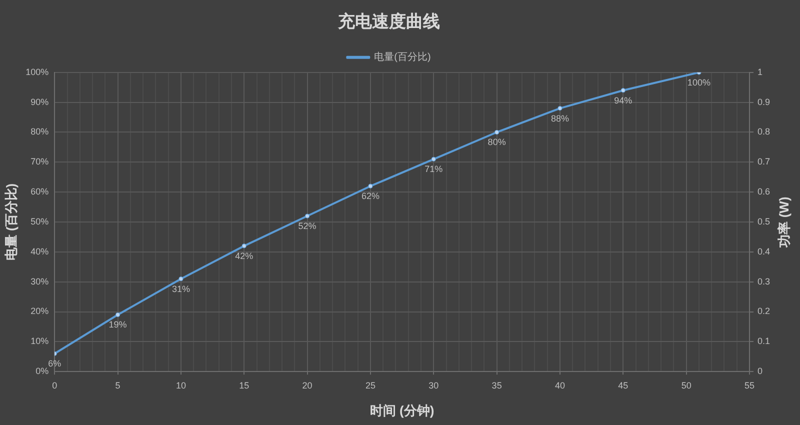  Describe the element at coordinates (763, 251) in the screenshot. I see `y2-tick-label: 0.4` at that location.